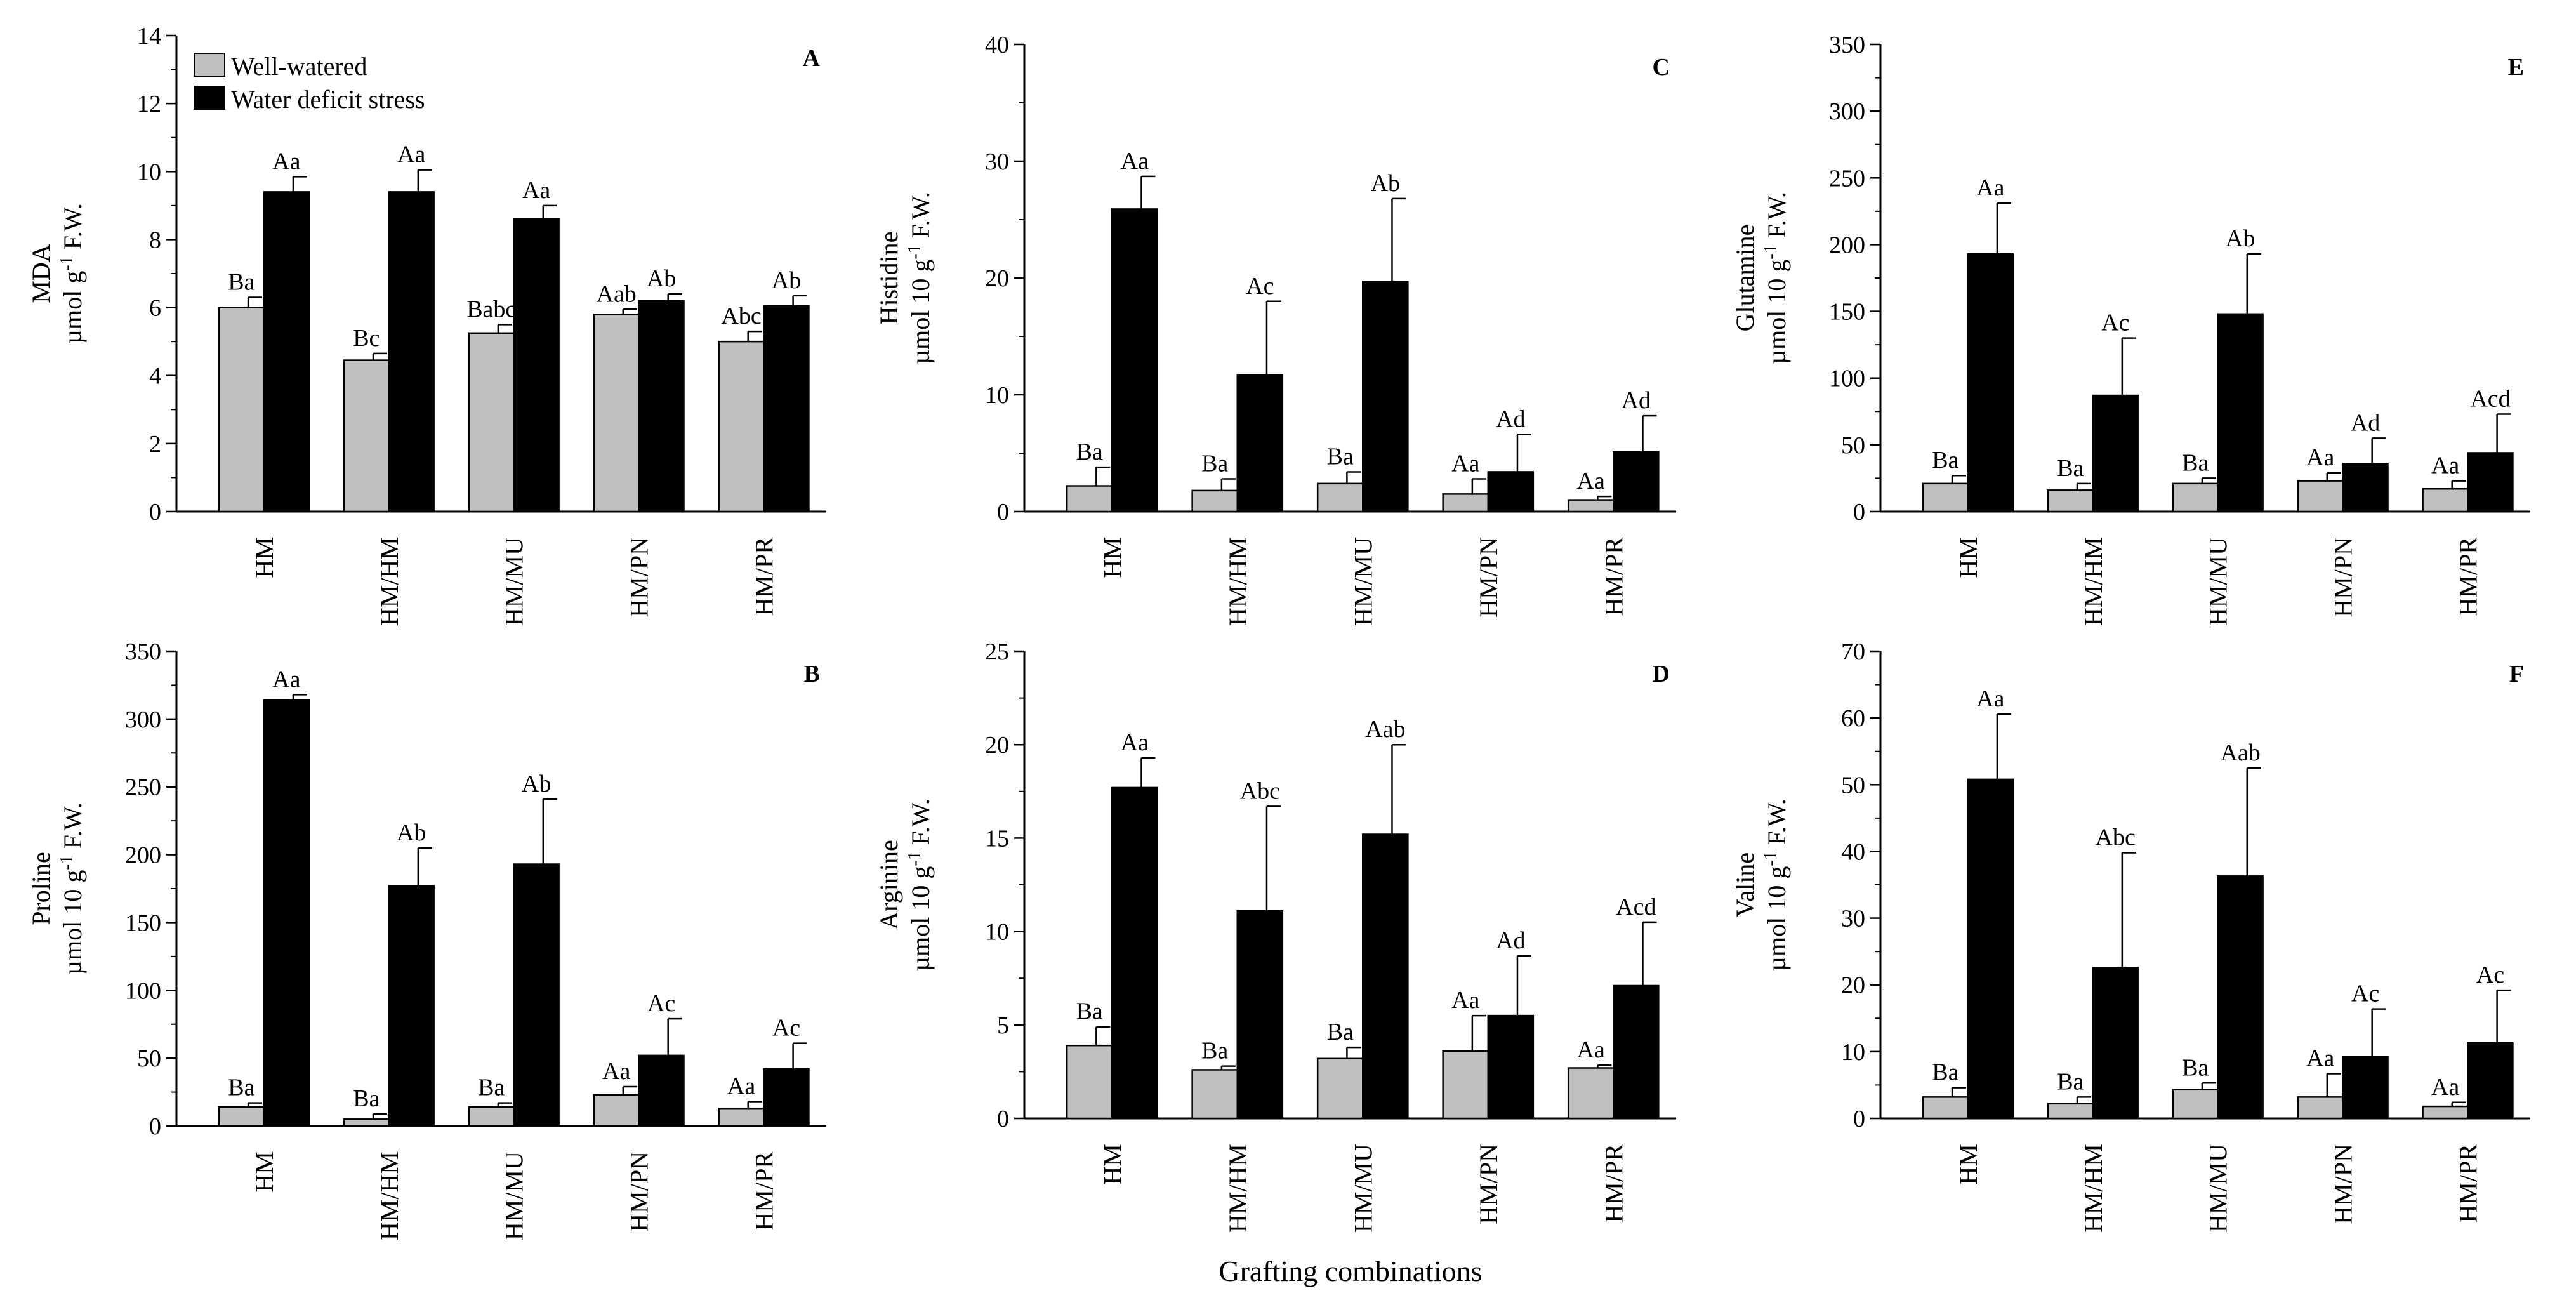  Describe the element at coordinates (639, 577) in the screenshot. I see `x-category-label-a-3: HM/PN` at that location.